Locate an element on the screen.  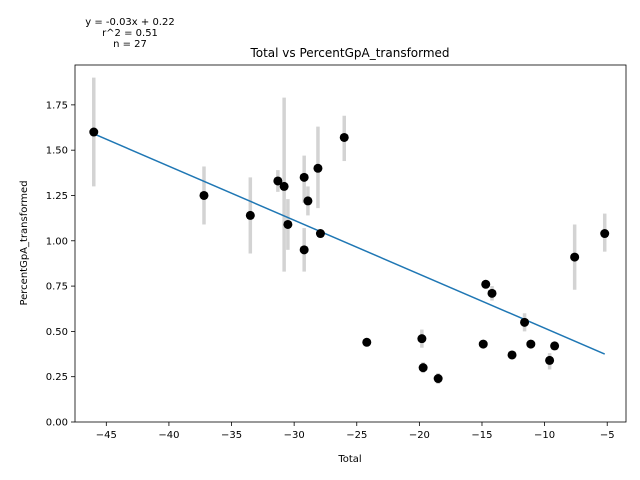
x-axis-ticks: −45 −40 −35 −30 −25 −20 −15 −10 −5 is located at coordinates (355, 431).